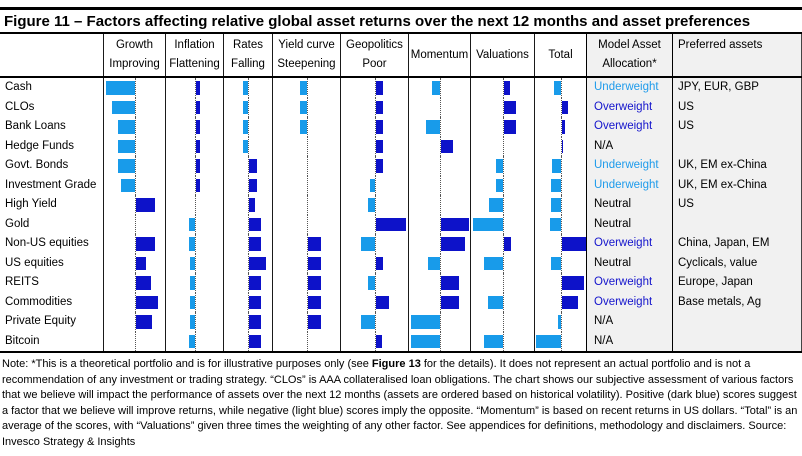  What do you see at coordinates (51, 55) in the screenshot?
I see `row-label-column-header` at bounding box center [51, 55].